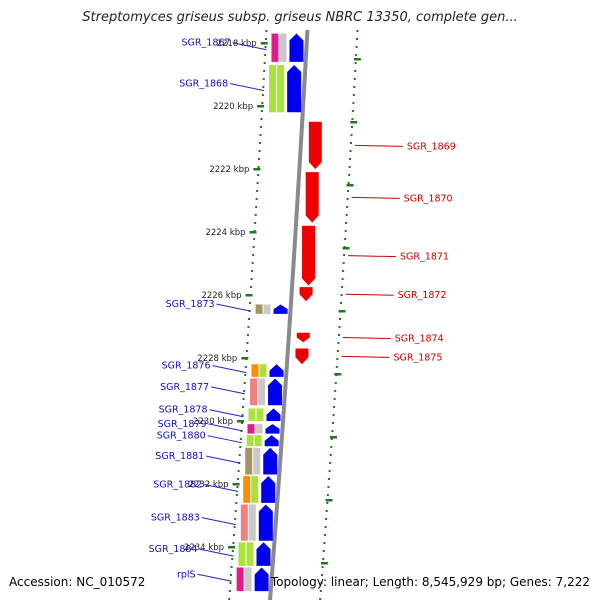  Describe the element at coordinates (431, 146) in the screenshot. I see `gene-label-sgr_1869: SGR_1869` at that location.